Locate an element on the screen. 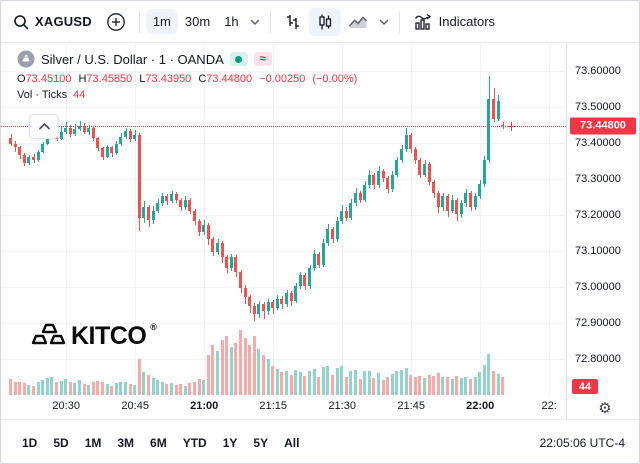 The width and height of the screenshot is (640, 464). range-6m-button: 6M is located at coordinates (158, 443).